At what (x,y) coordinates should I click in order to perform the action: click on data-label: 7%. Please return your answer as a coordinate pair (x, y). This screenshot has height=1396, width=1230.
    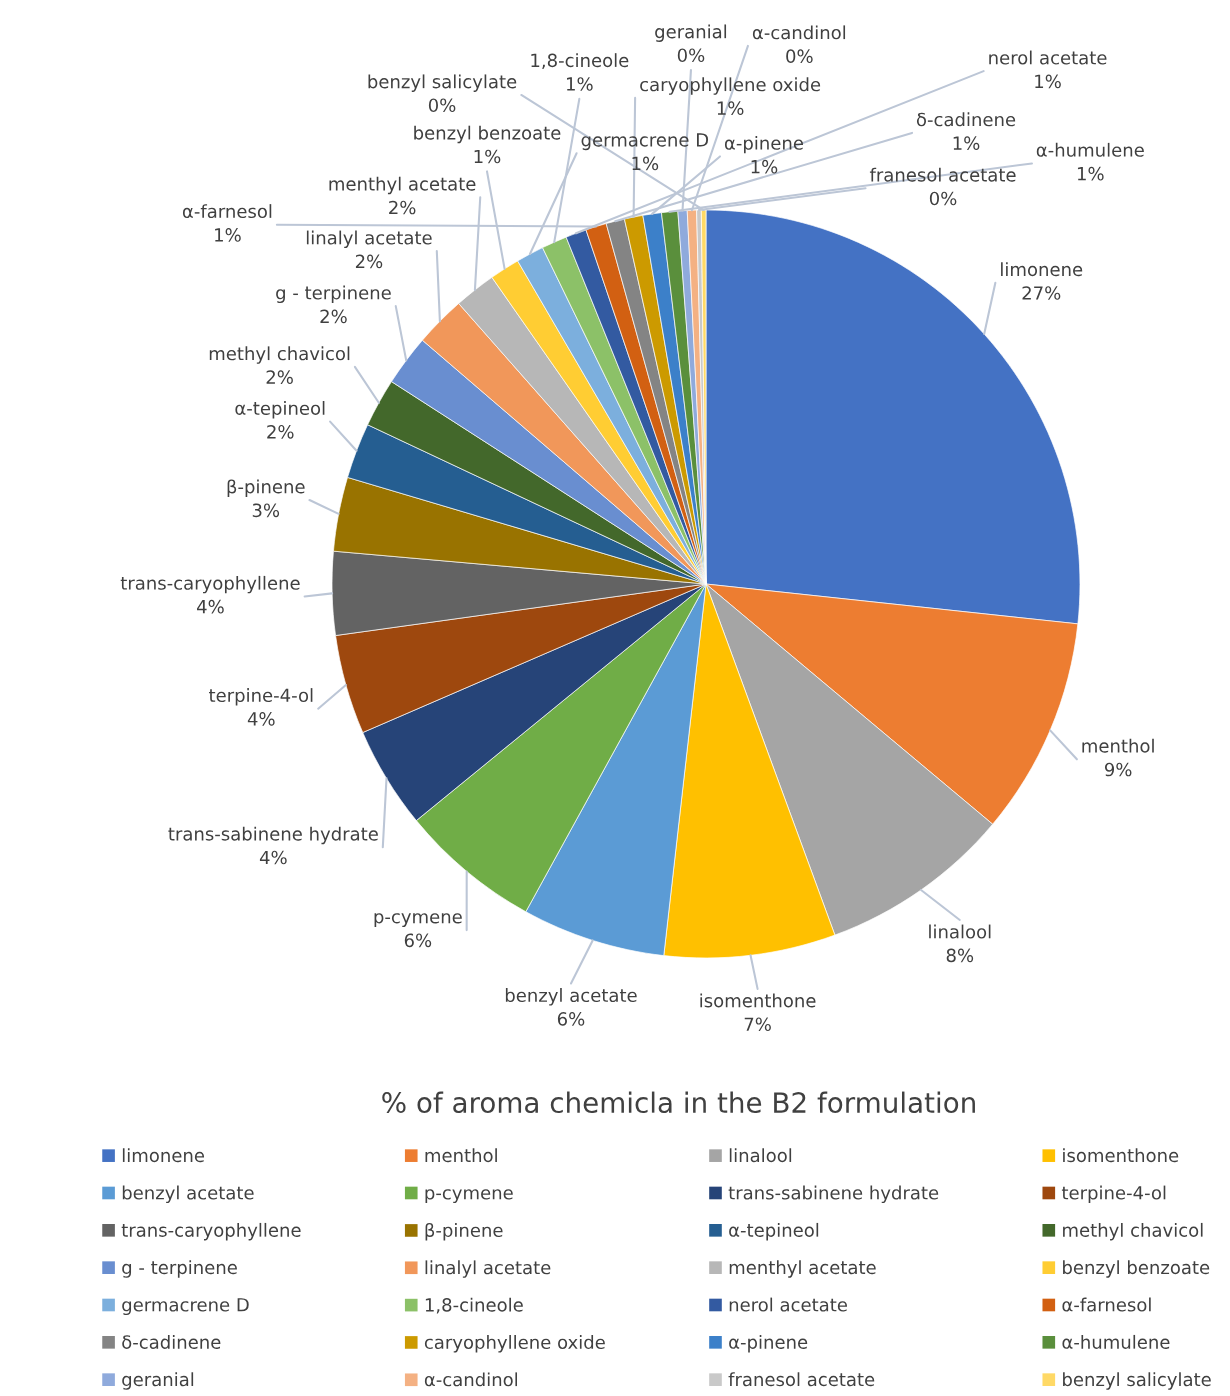
    Looking at the image, I should click on (757, 1024).